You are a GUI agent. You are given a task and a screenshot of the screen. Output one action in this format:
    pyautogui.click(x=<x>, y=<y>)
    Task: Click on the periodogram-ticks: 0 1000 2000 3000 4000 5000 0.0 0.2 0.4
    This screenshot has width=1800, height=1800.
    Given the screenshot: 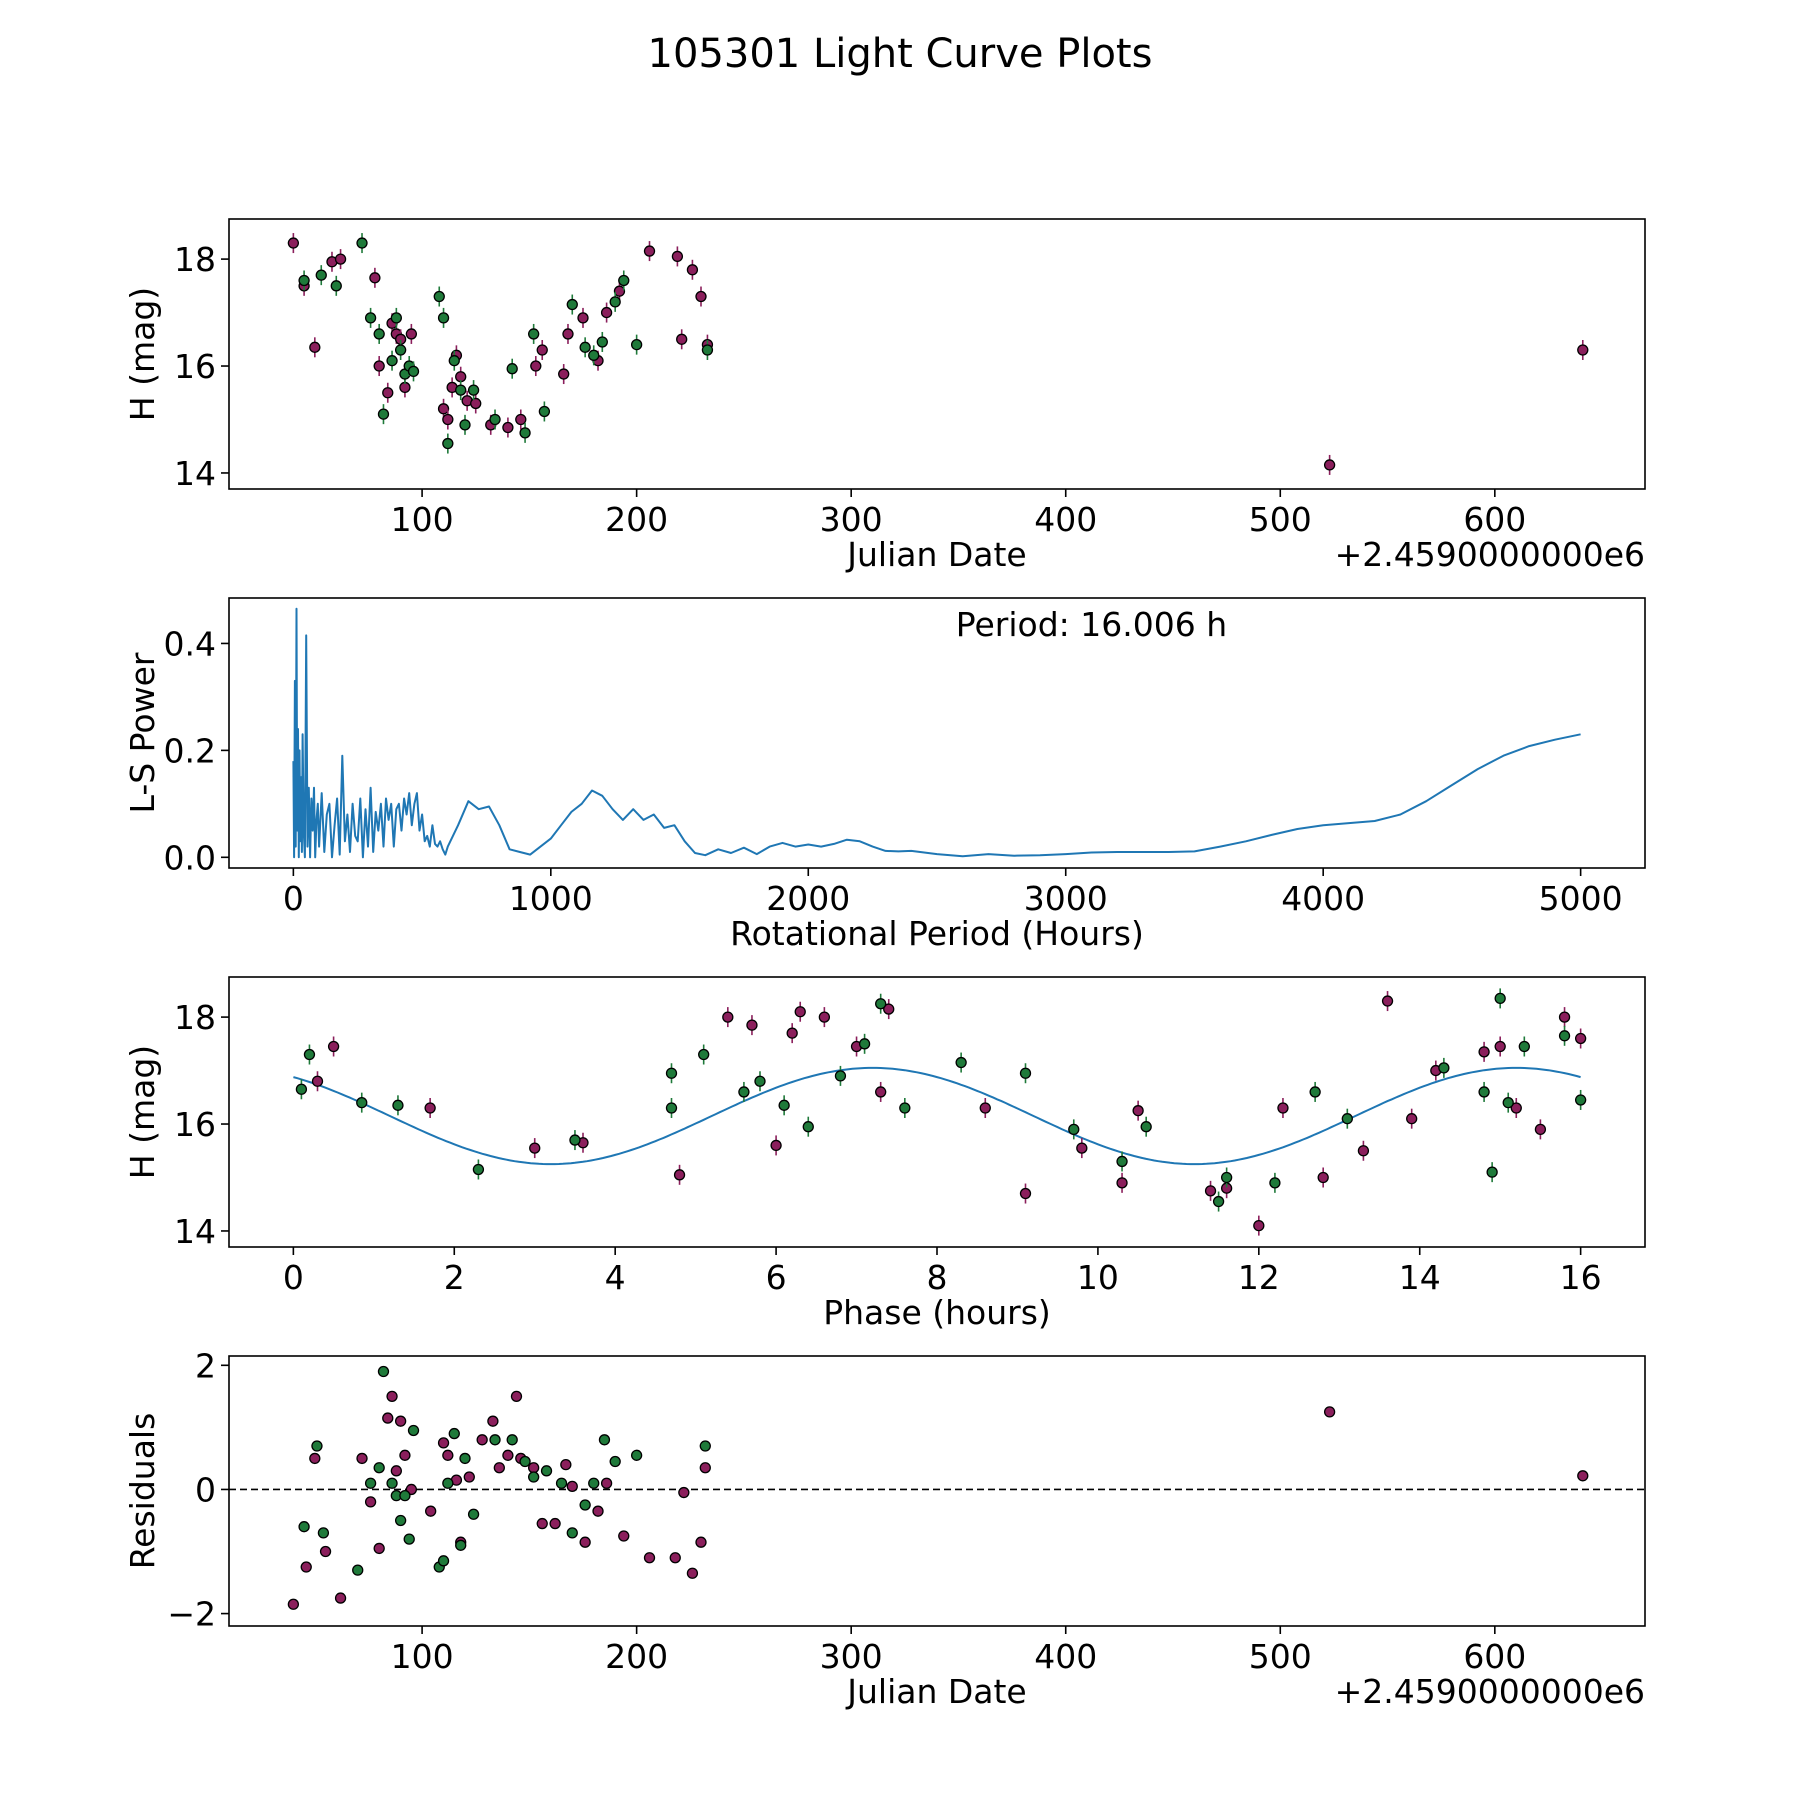 What is the action you would take?
    pyautogui.click(x=893, y=771)
    